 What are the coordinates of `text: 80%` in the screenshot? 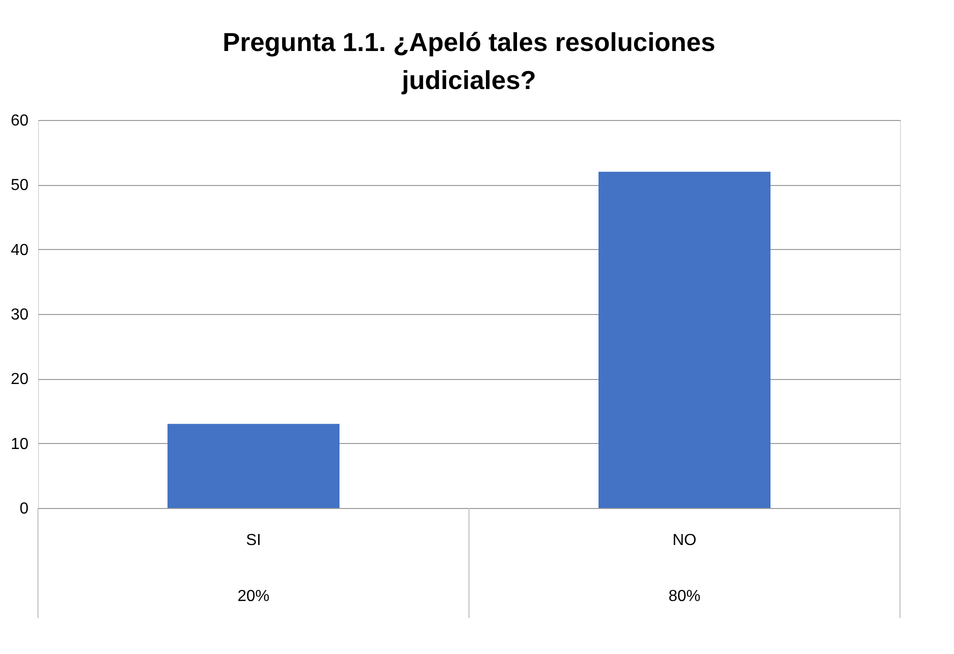 It's located at (684, 596).